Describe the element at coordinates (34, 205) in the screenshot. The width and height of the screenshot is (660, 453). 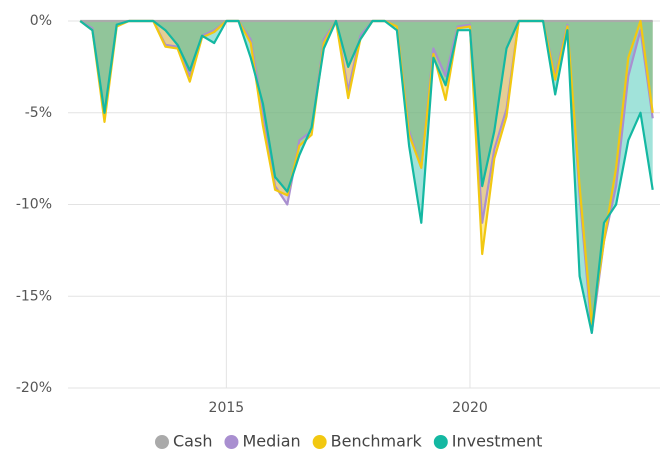
I see `y-tick-label: -10%` at that location.